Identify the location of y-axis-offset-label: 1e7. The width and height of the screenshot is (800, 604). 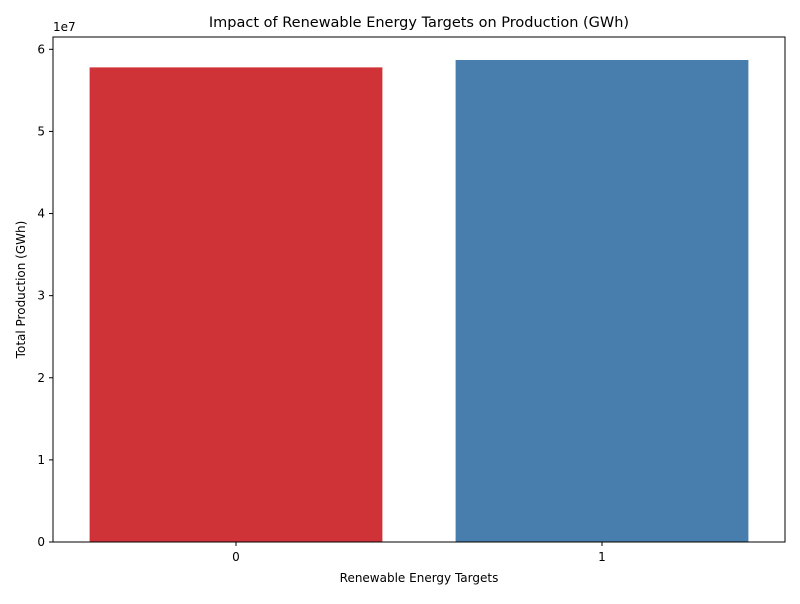
(64, 27).